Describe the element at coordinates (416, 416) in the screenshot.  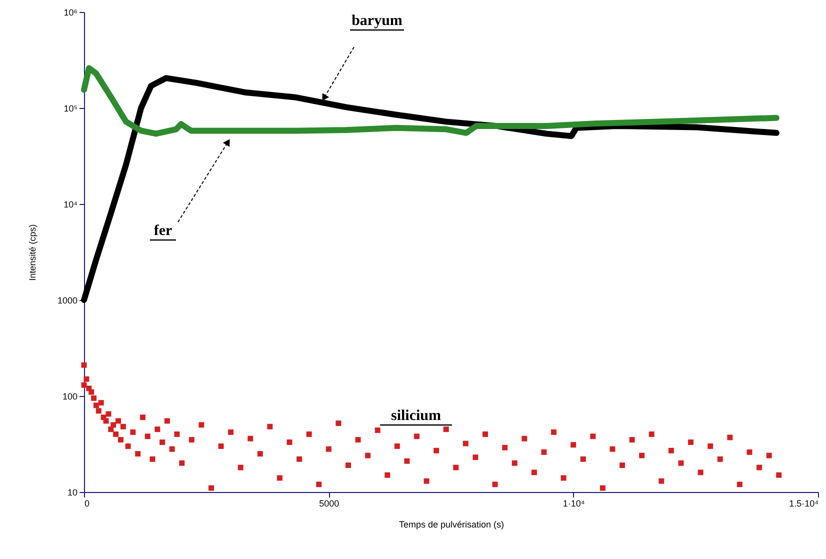
I see `series-label: silicium` at that location.